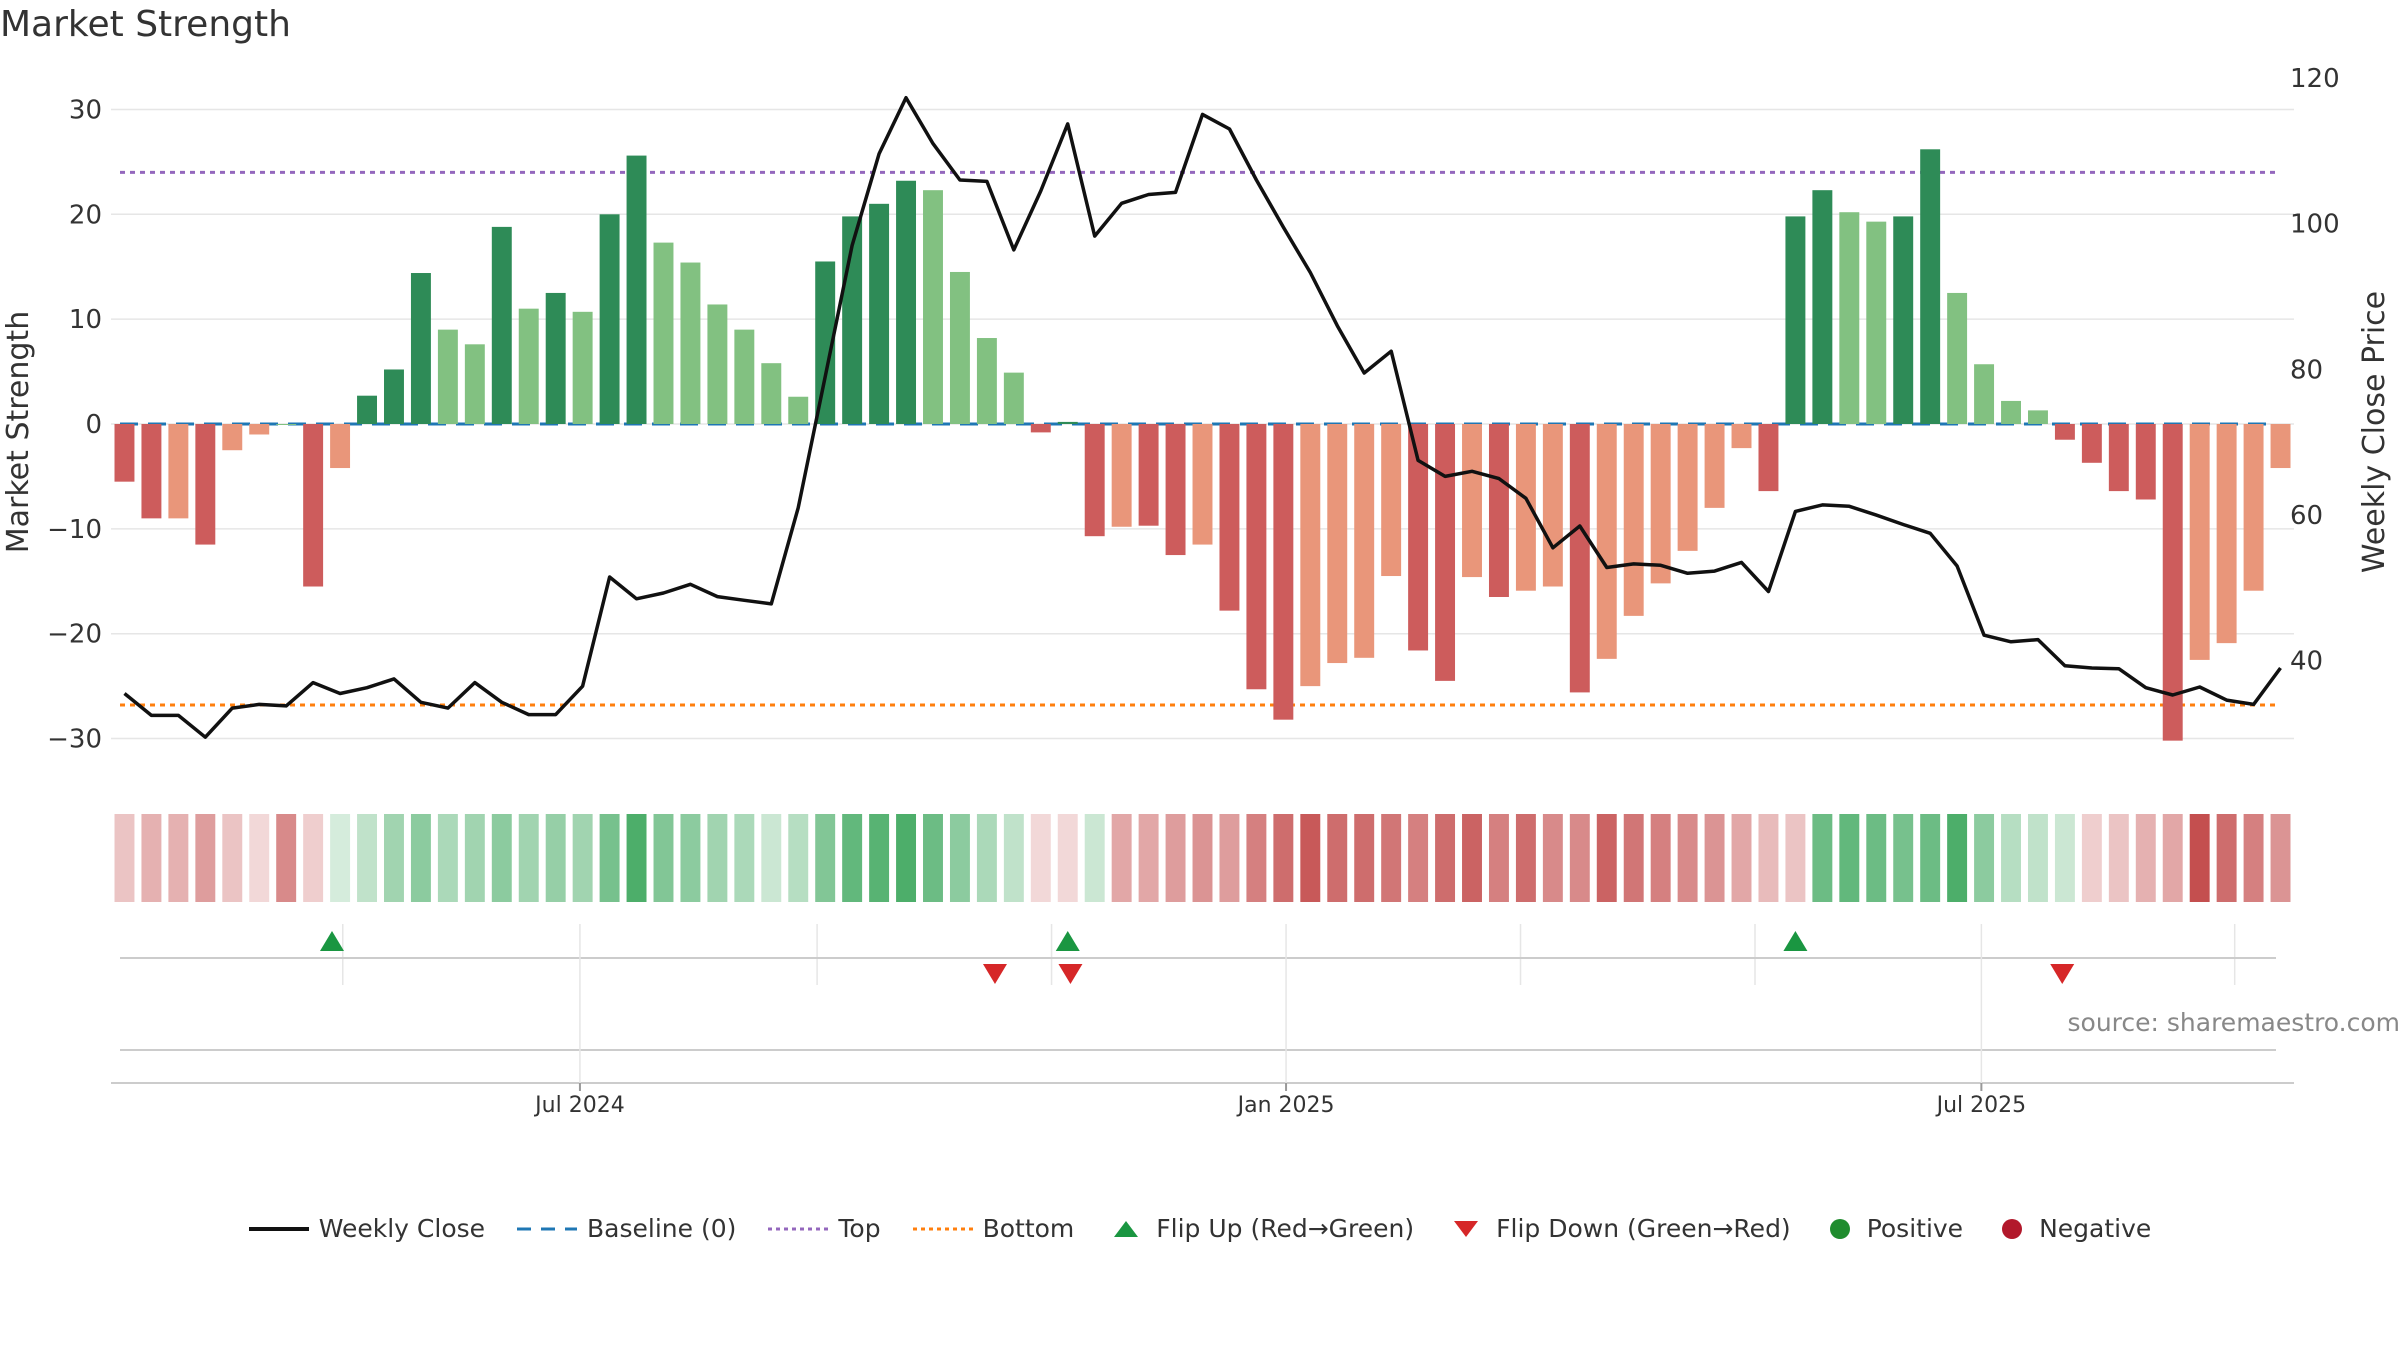 This screenshot has height=1350, width=2400. What do you see at coordinates (1466, 1228) in the screenshot?
I see `triangle-down-icon` at bounding box center [1466, 1228].